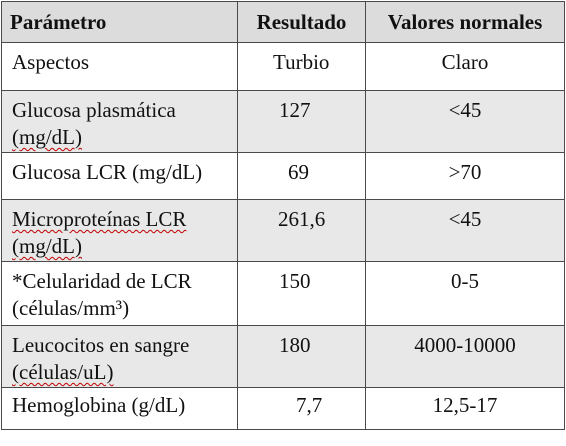  I want to click on result-cell: 180, so click(301, 356).